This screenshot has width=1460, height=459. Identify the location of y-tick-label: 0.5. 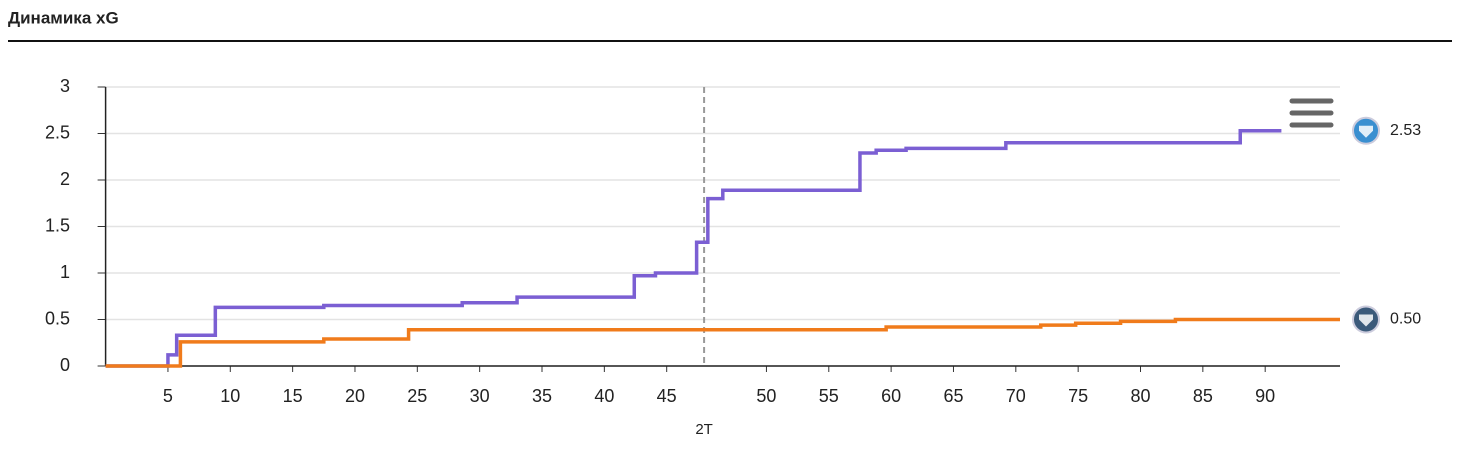
(57, 318).